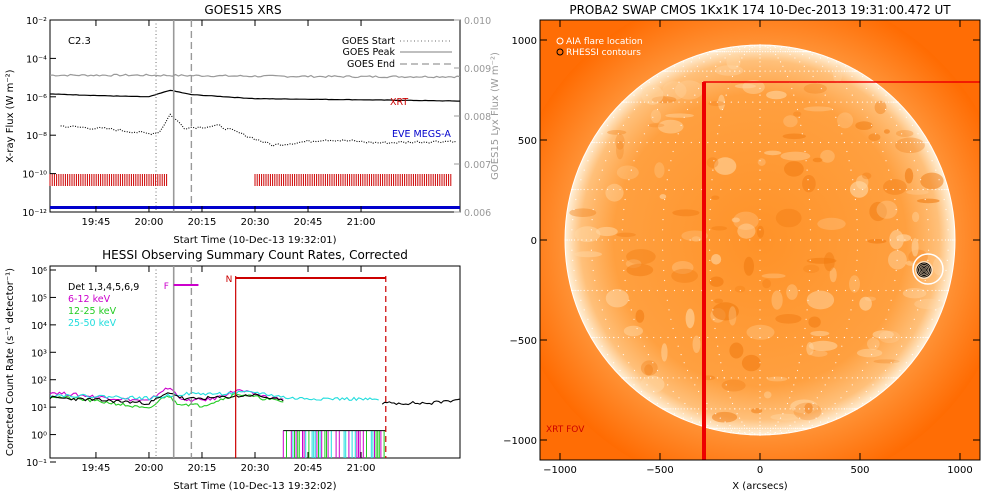 The image size is (1000, 500). I want to click on goes-eve-label: EVE MEGS-A, so click(421, 134).